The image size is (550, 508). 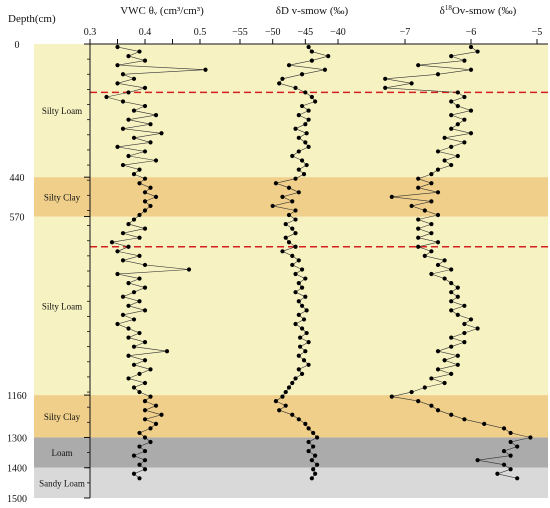 I want to click on soil-layer-label-2: Silty Loam, so click(x=62, y=306).